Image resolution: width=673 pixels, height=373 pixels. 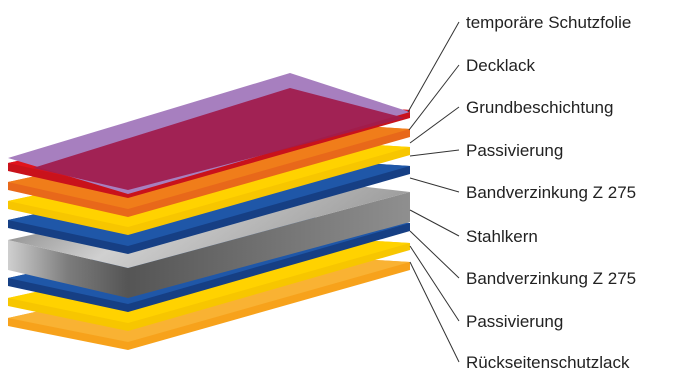 What do you see at coordinates (502, 236) in the screenshot?
I see `label-steel-core: Stahlkern` at bounding box center [502, 236].